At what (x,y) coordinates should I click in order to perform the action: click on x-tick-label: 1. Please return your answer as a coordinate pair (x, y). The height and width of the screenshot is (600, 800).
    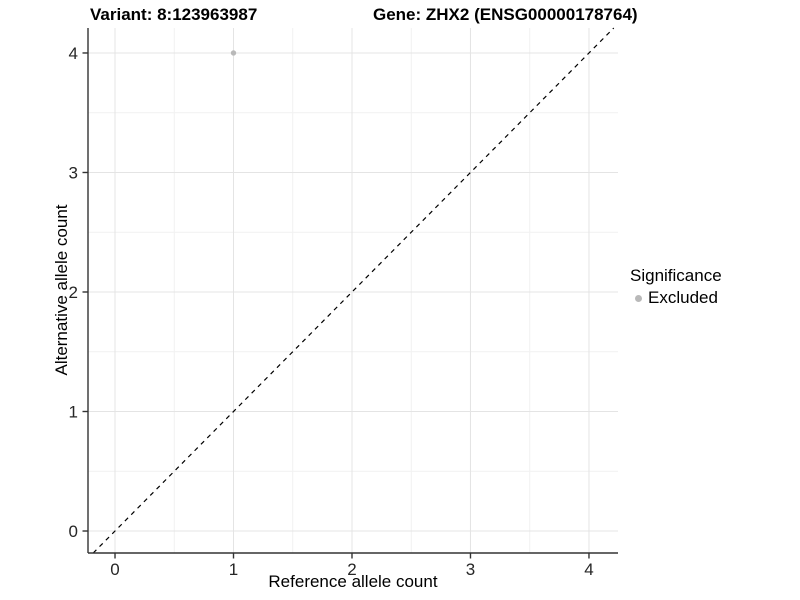
    Looking at the image, I should click on (233, 569).